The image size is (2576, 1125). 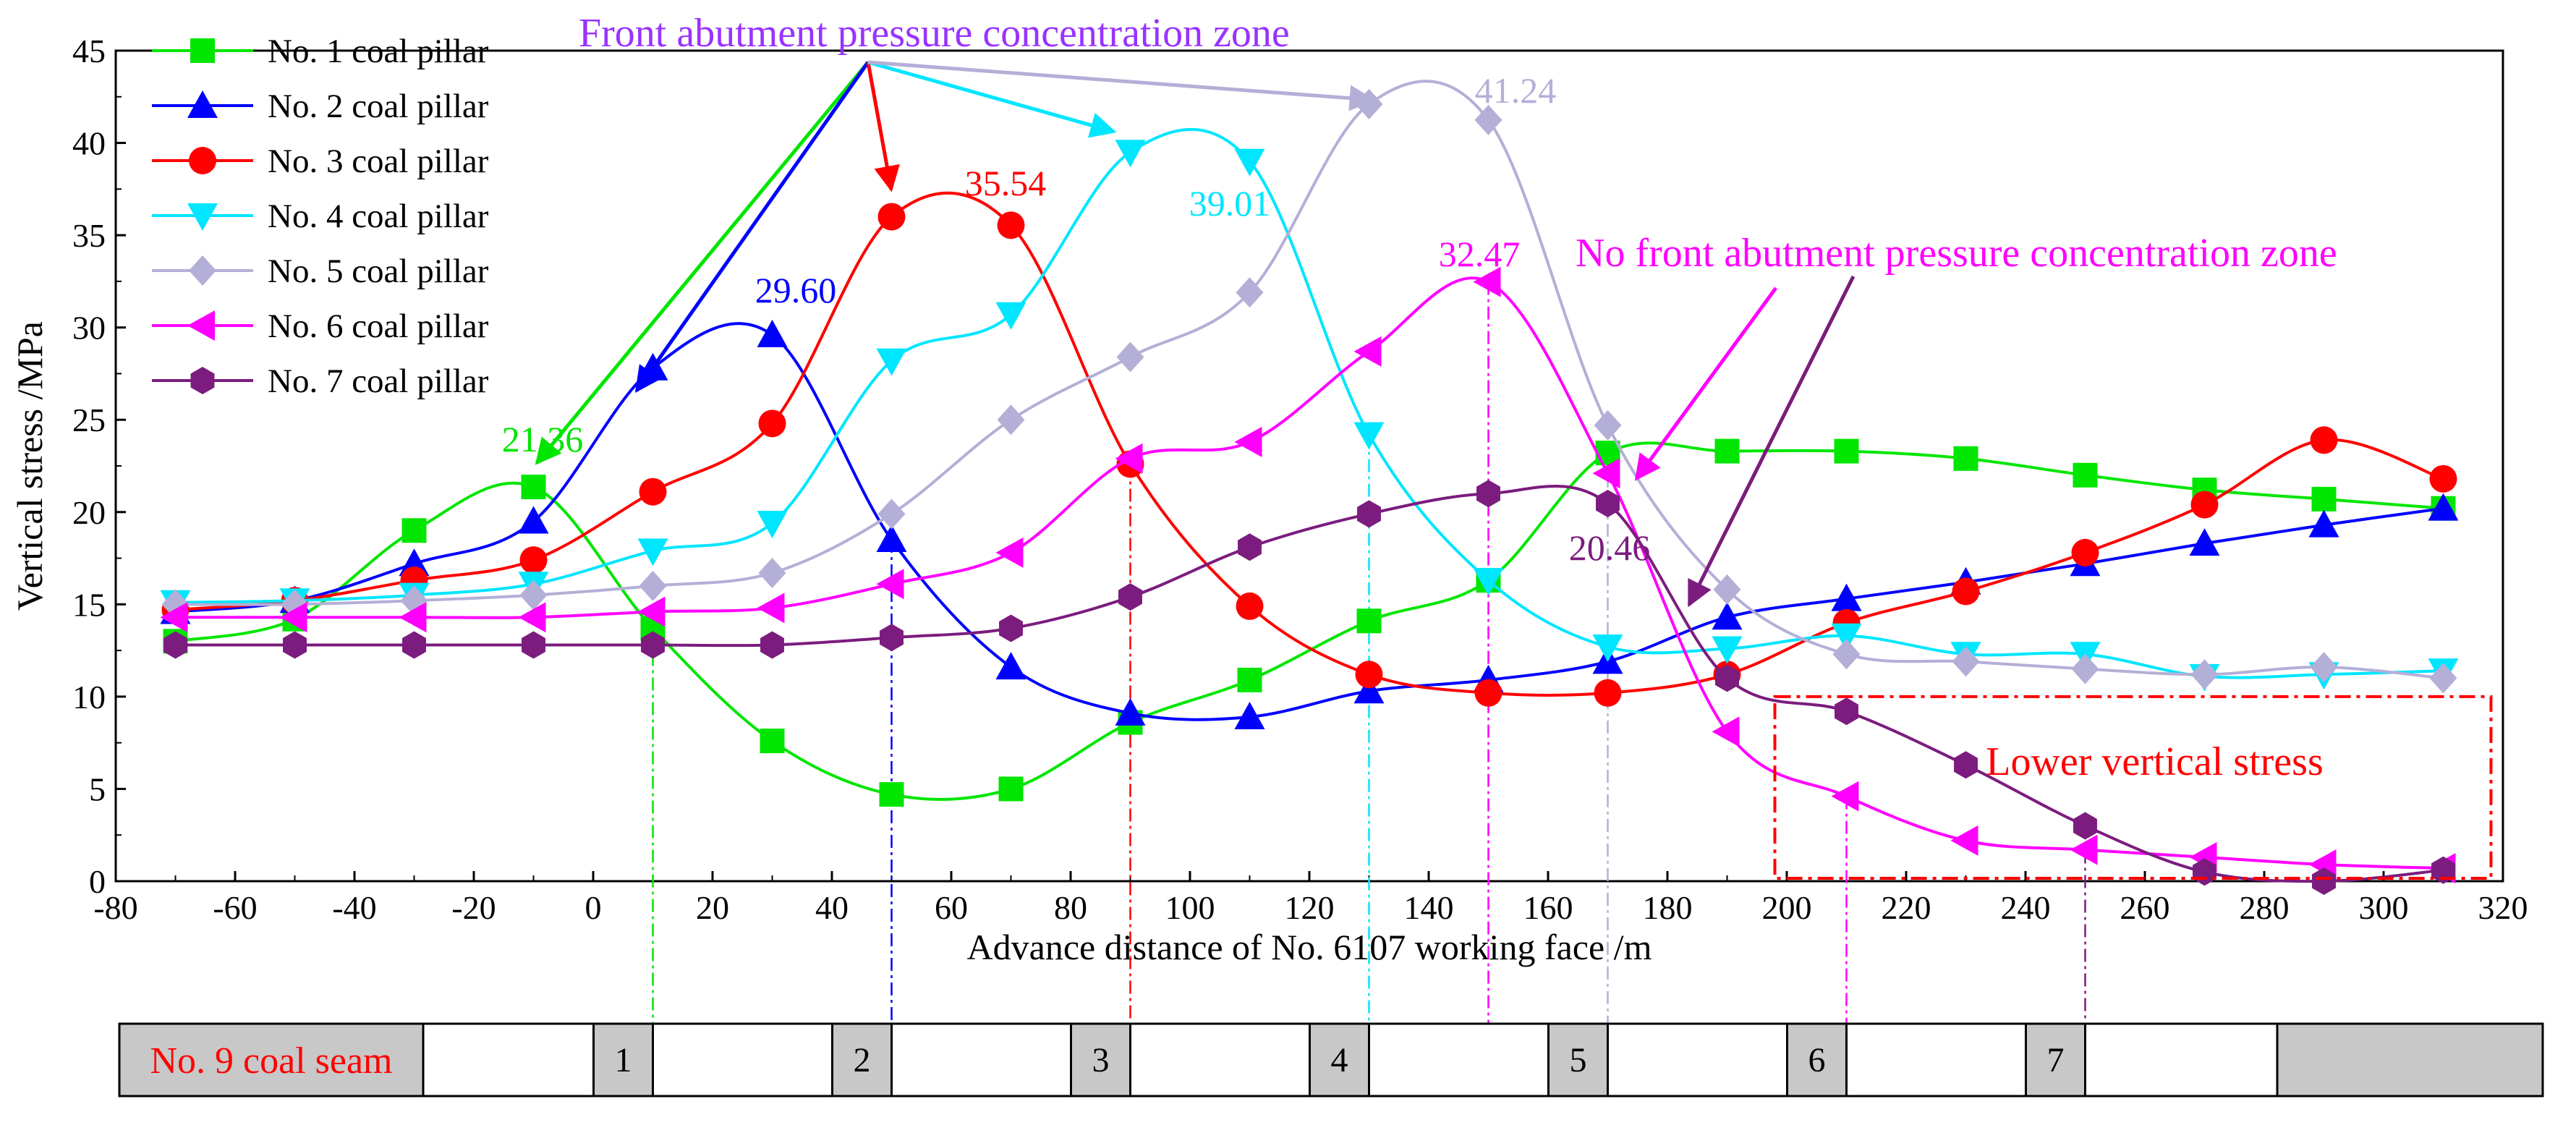 I want to click on x-tick-label: 80, so click(x=1070, y=908).